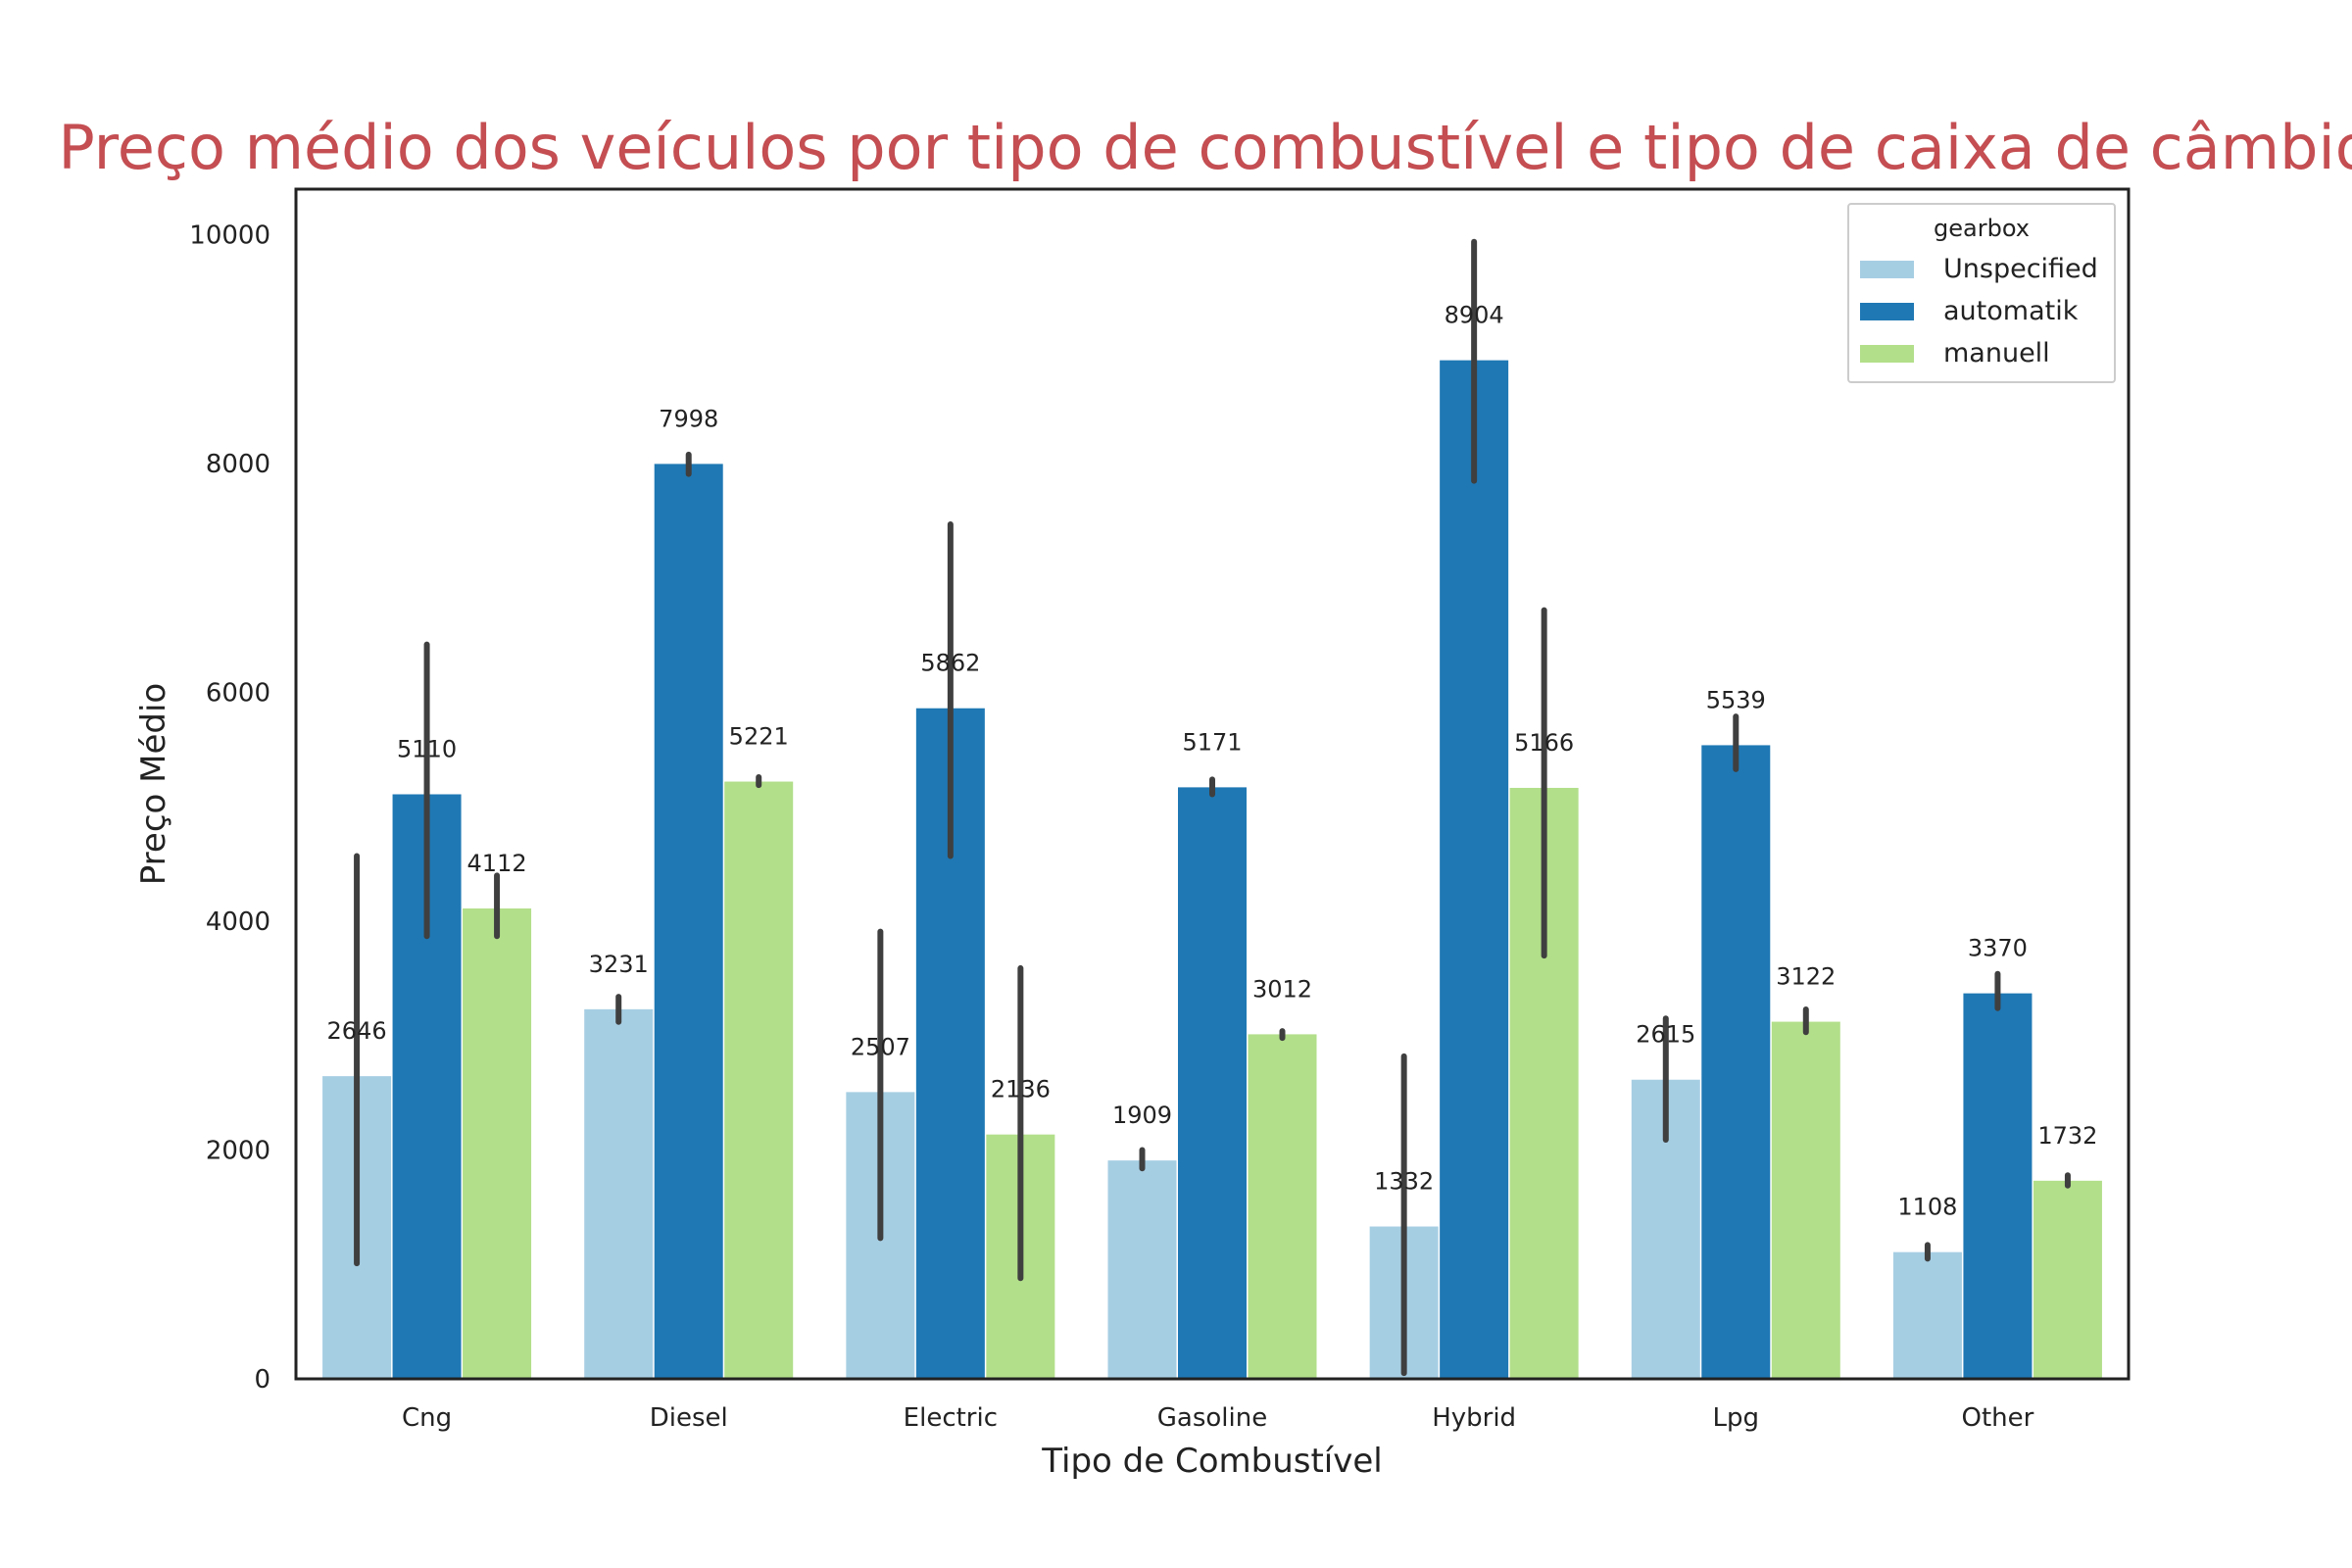 This screenshot has width=2352, height=1568. Describe the element at coordinates (1998, 1418) in the screenshot. I see `x-tick-label: Other` at that location.